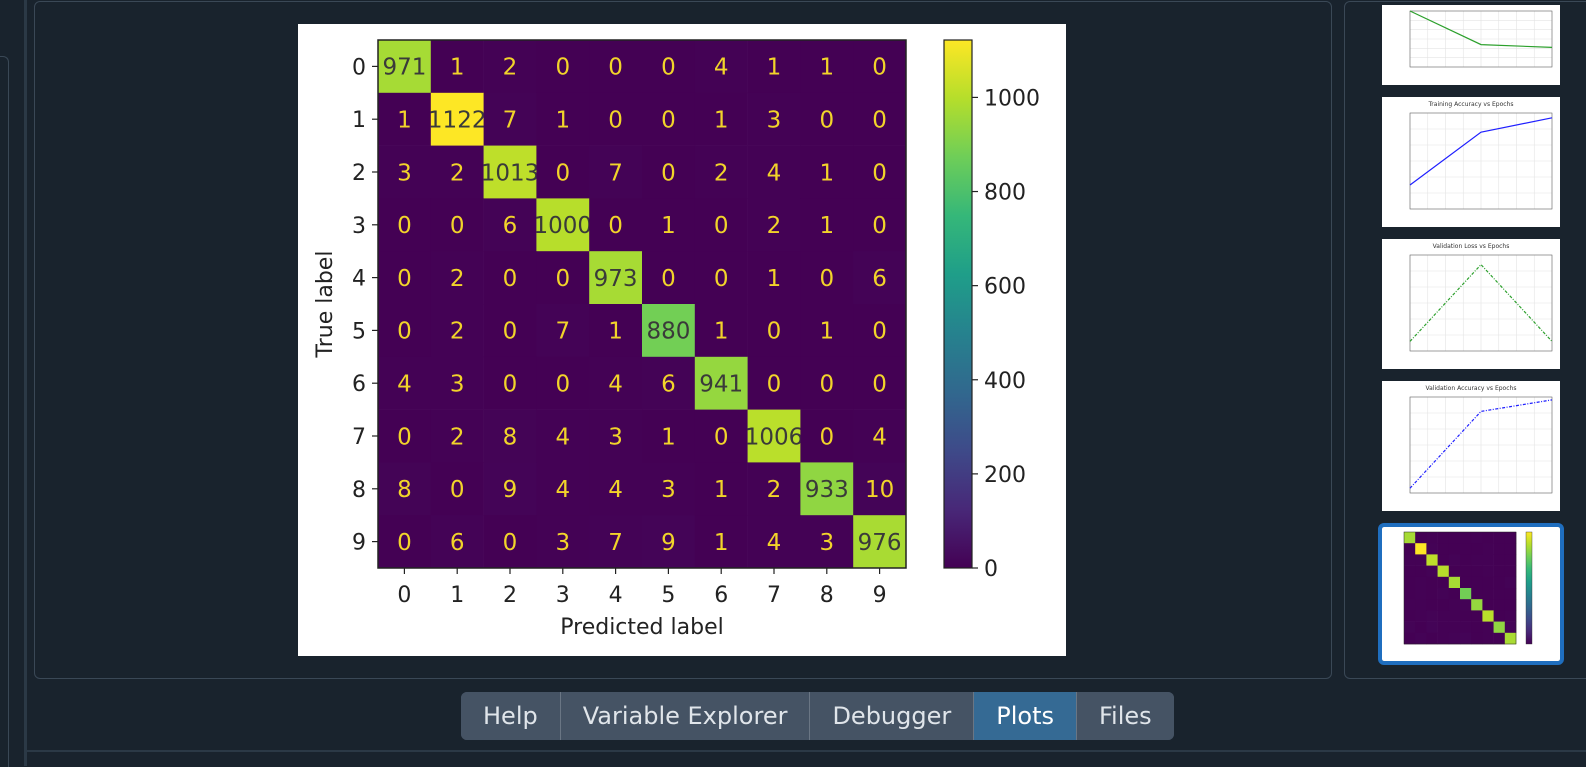  I want to click on tab-files: Files, so click(1125, 716).